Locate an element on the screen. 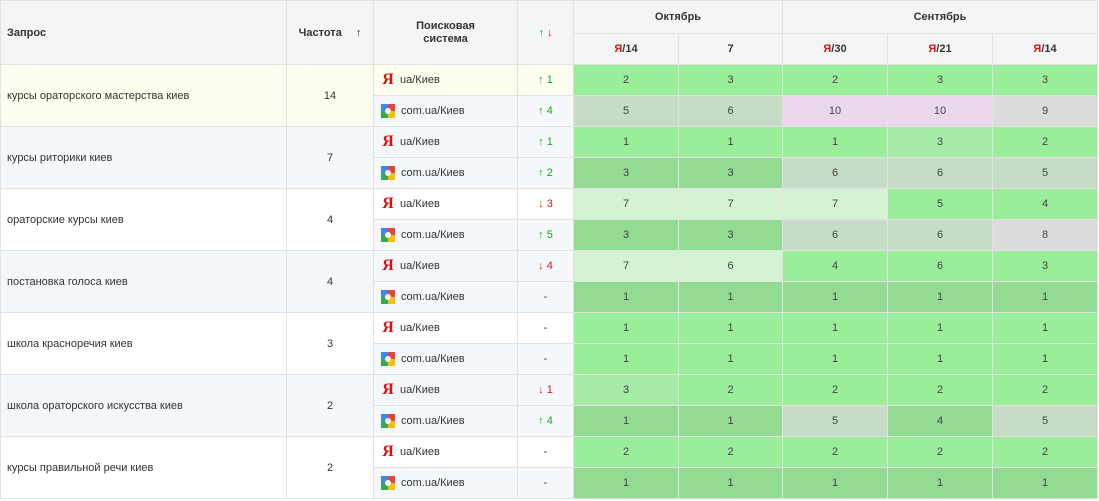 This screenshot has width=1099, height=501. query-cell: школа ораторского искусства киев is located at coordinates (143, 405).